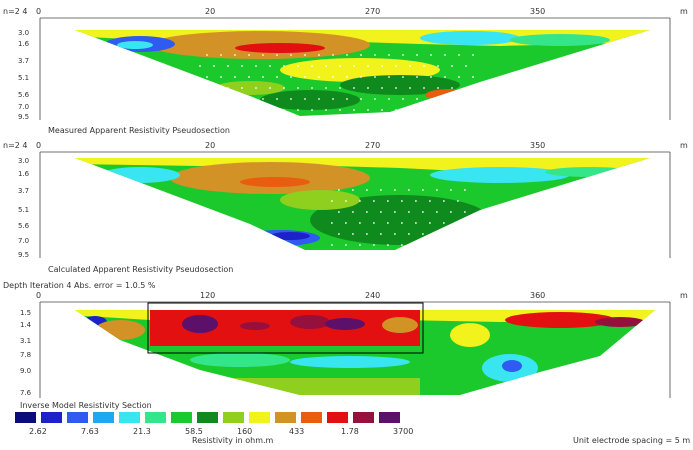  What do you see at coordinates (537, 295) in the screenshot?
I see `x-tick: 360` at bounding box center [537, 295].